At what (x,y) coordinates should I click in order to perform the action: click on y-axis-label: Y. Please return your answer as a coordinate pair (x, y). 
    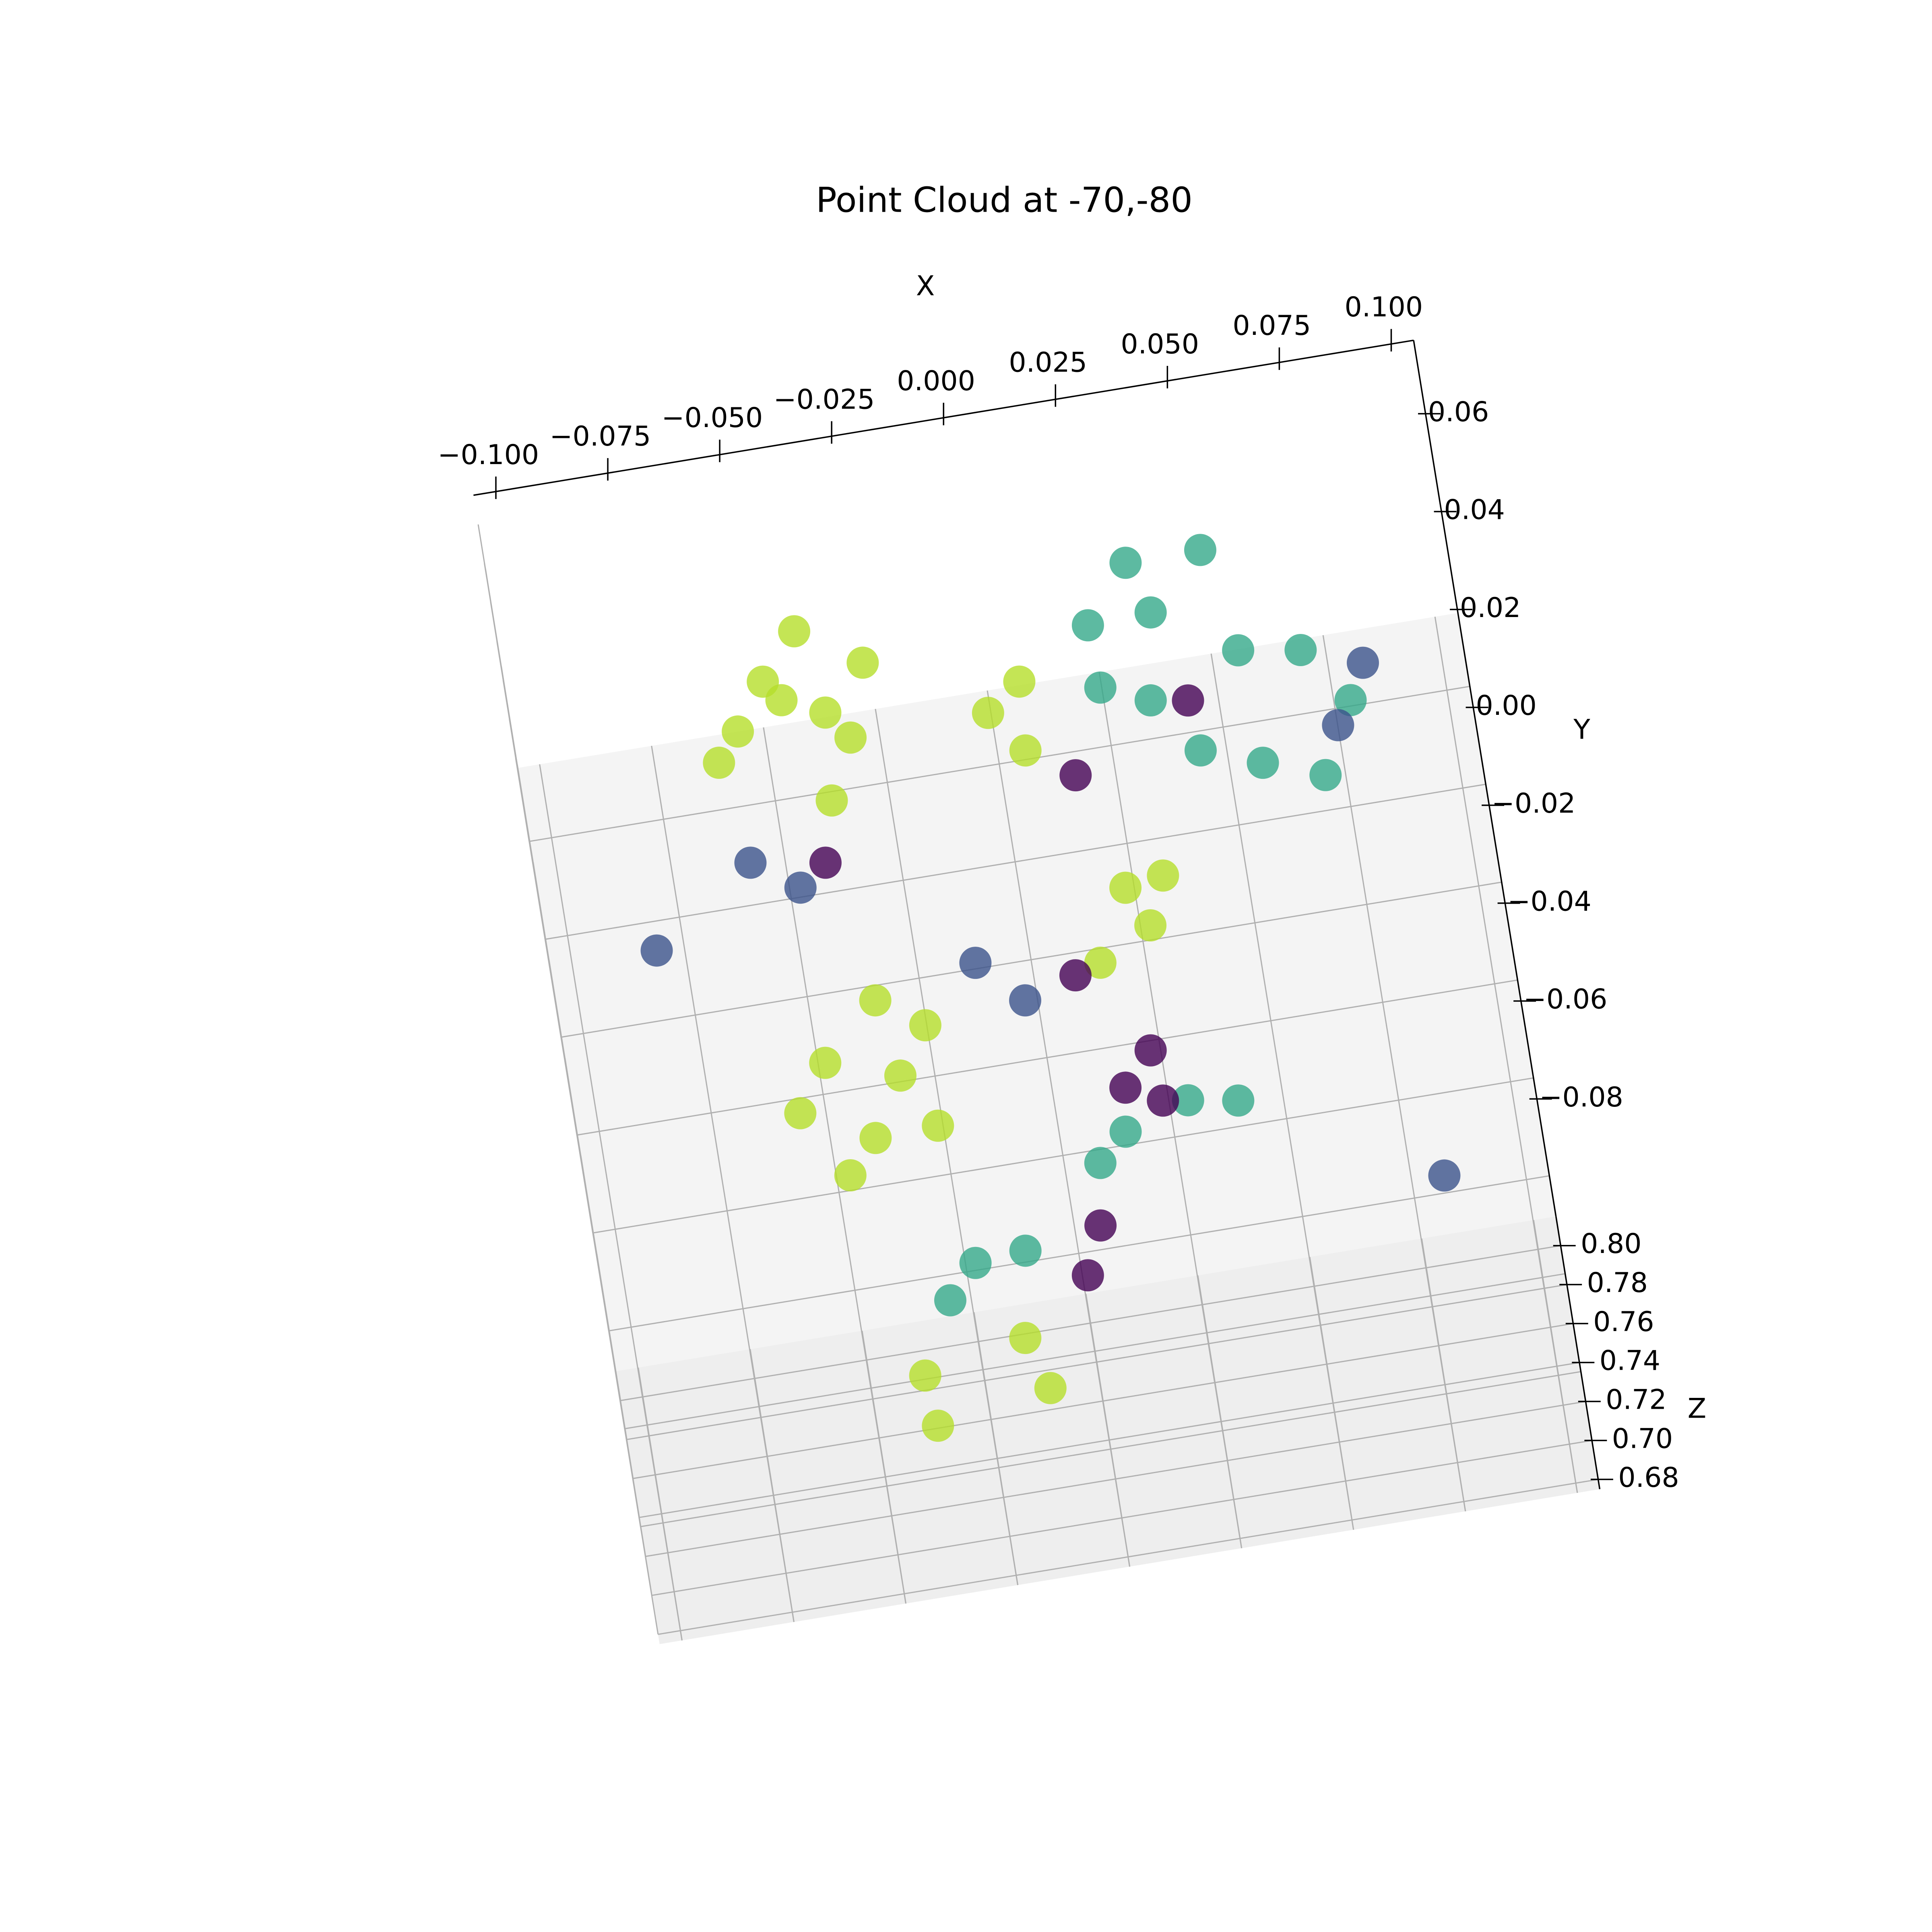
    Looking at the image, I should click on (1581, 730).